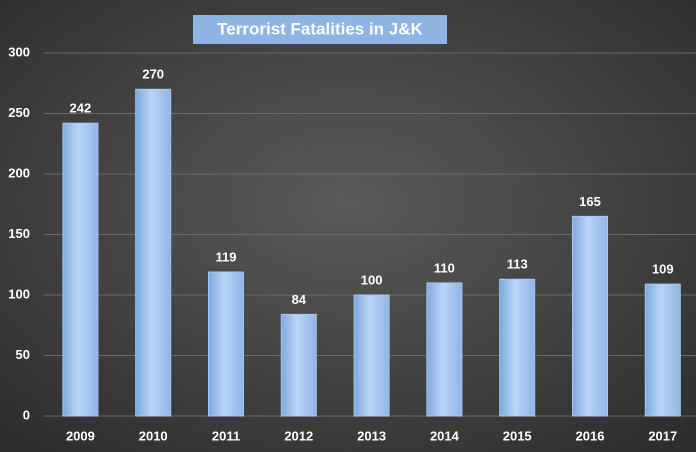  What do you see at coordinates (445, 435) in the screenshot?
I see `x-tick-label: 2014` at bounding box center [445, 435].